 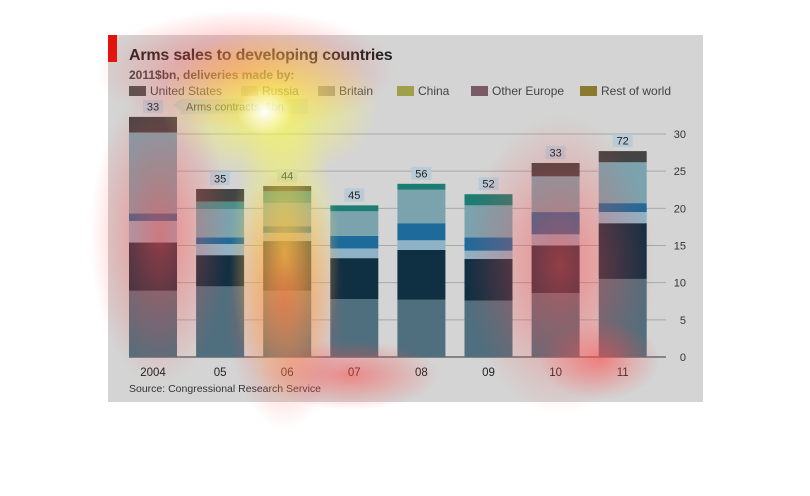 I want to click on chart-source: Source: Congressional Research Service, so click(x=225, y=389).